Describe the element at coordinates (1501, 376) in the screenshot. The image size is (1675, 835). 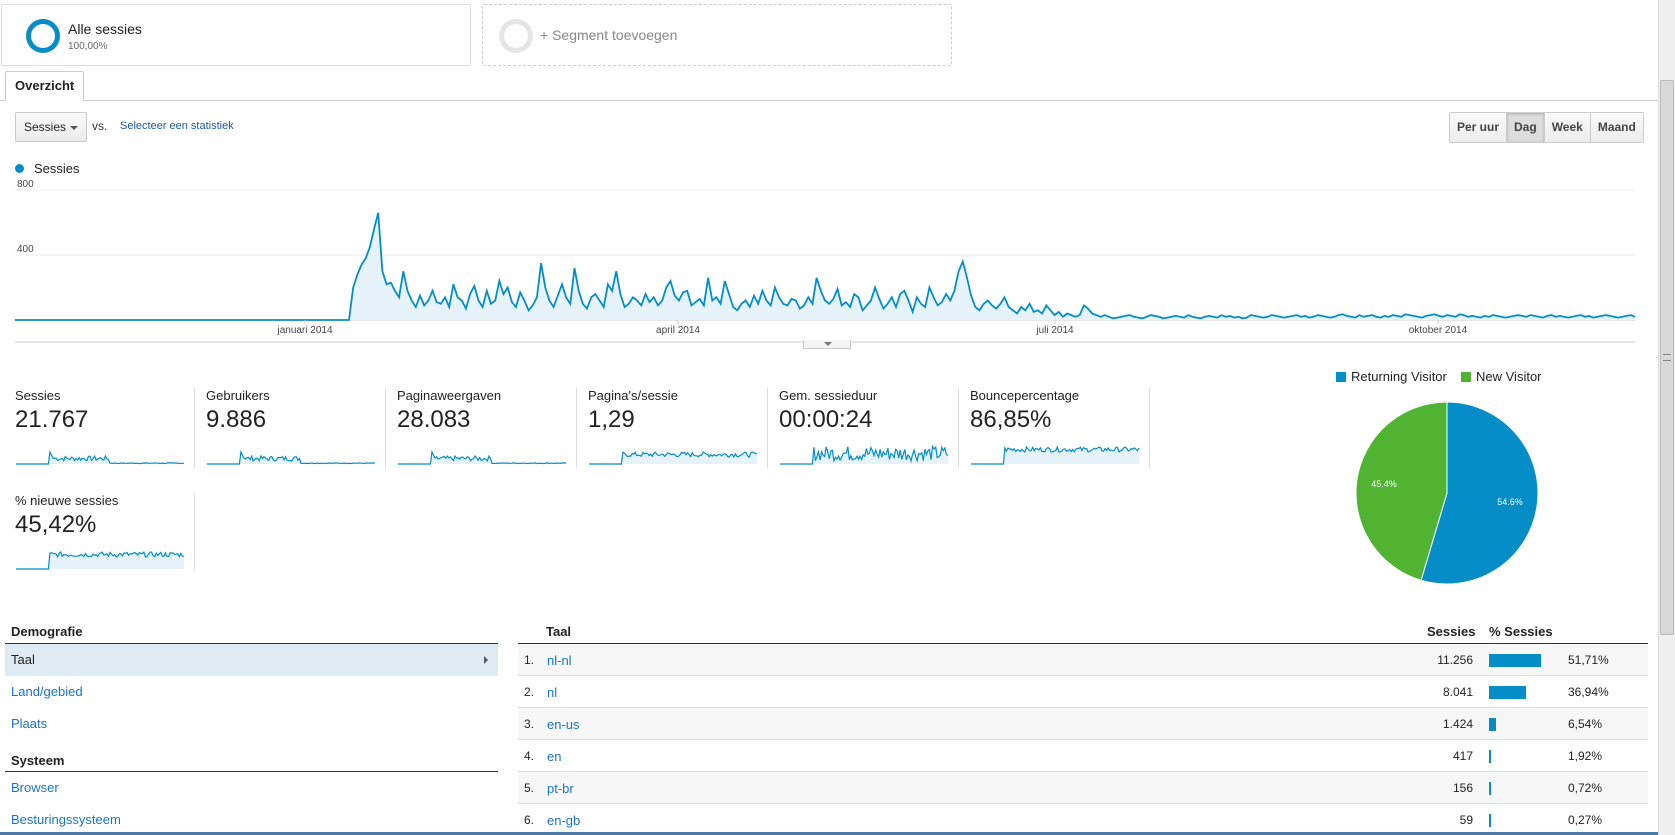
I see `pie-legend-new: New Visitor` at that location.